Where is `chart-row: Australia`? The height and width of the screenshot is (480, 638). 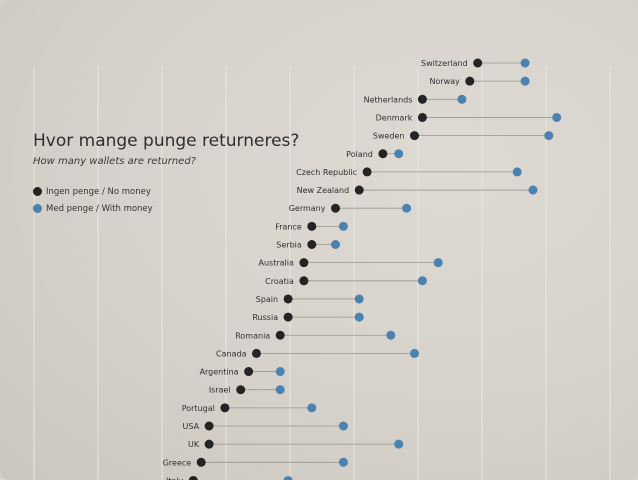 chart-row: Australia is located at coordinates (351, 263).